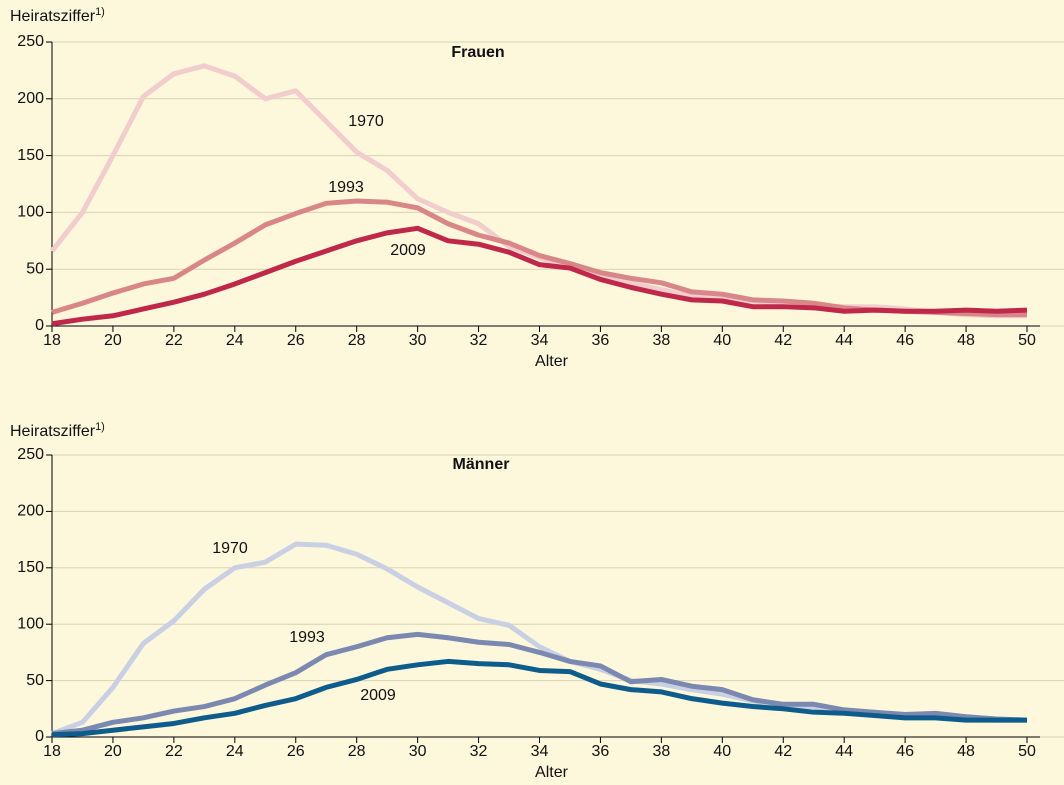 Image resolution: width=1064 pixels, height=785 pixels. What do you see at coordinates (481, 464) in the screenshot?
I see `chart-title: Männer` at bounding box center [481, 464].